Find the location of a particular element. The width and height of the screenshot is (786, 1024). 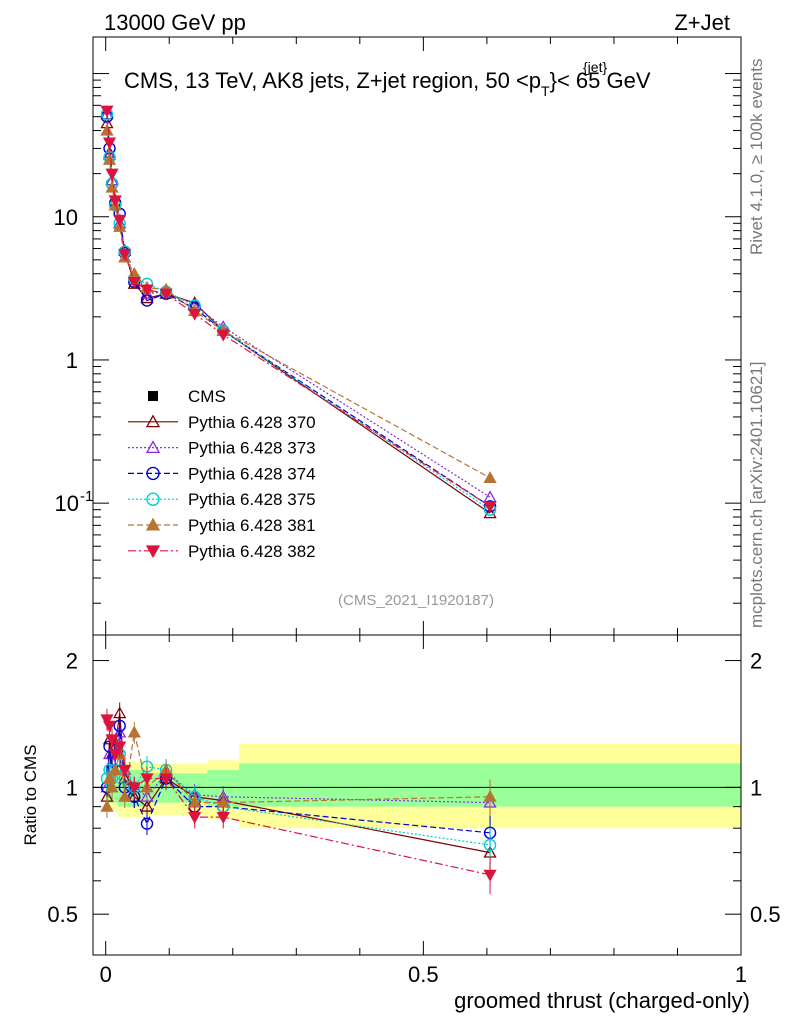

side-label-bottom: mcplots.cern.ch [arXiv:2401.10621] is located at coordinates (756, 495).